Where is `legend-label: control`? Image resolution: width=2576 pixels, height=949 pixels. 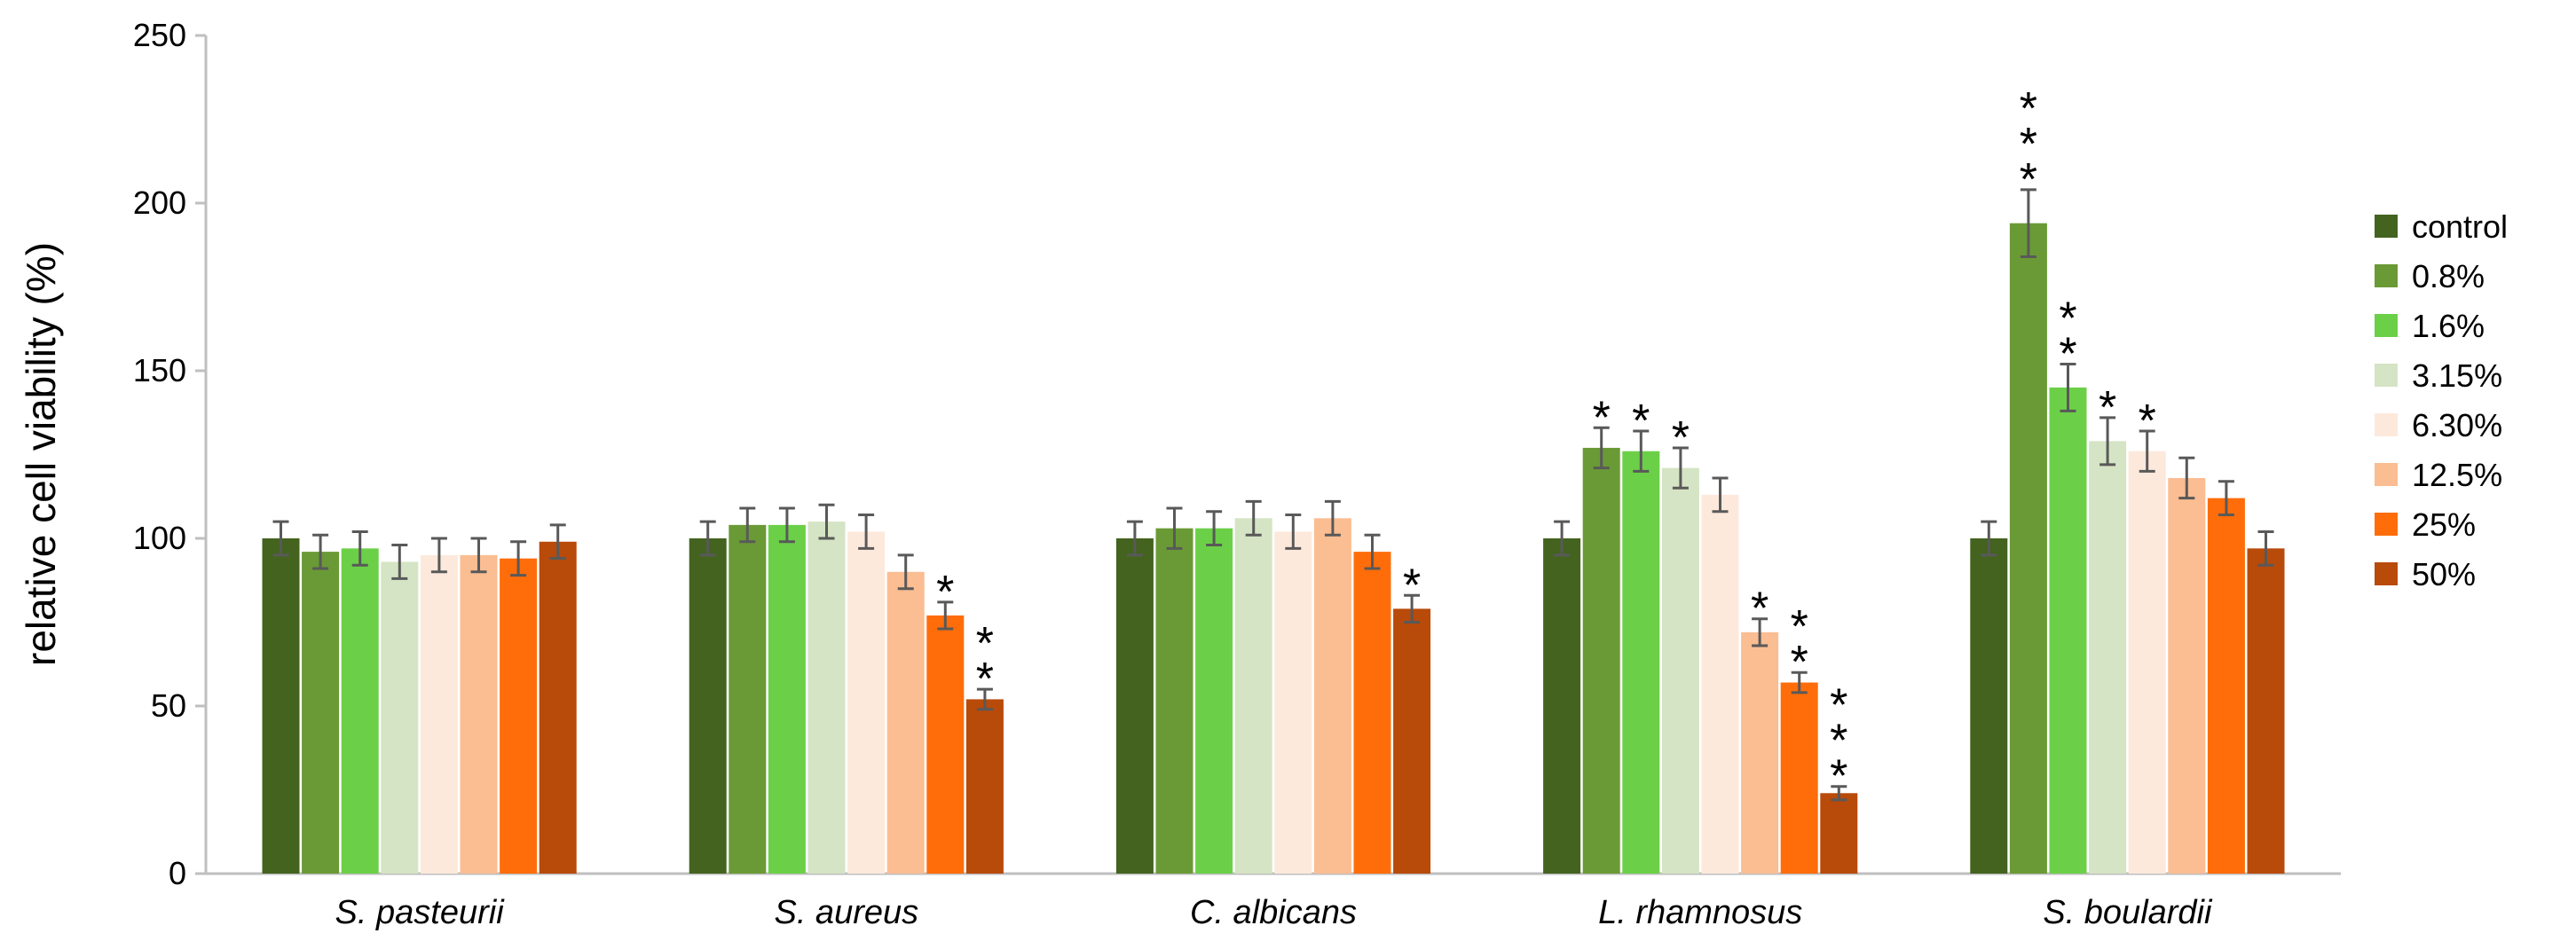
legend-label: control is located at coordinates (2460, 226).